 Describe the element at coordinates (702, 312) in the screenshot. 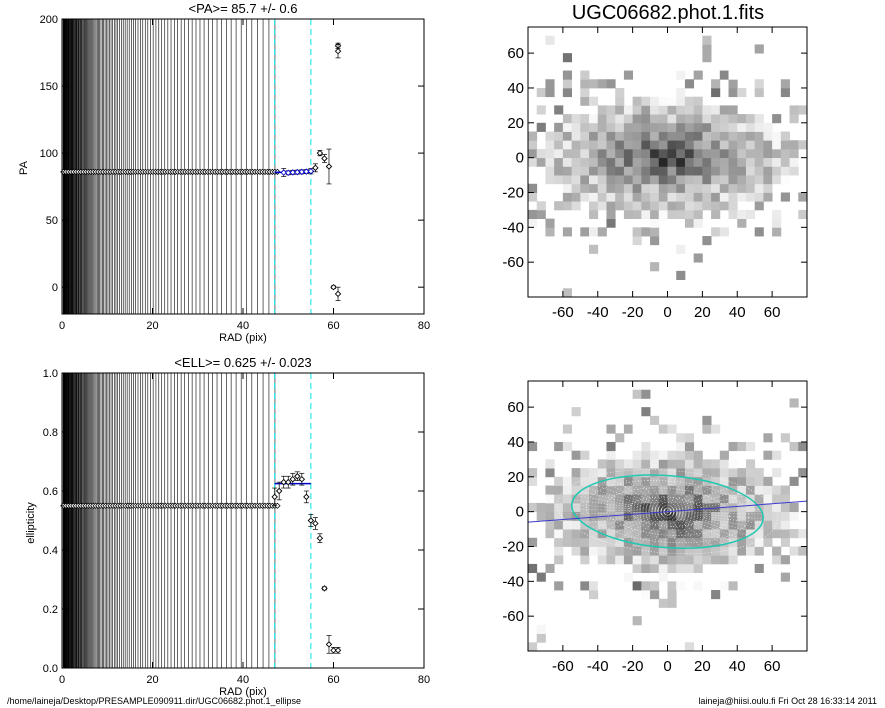

I see `x-tick-label: 20` at that location.